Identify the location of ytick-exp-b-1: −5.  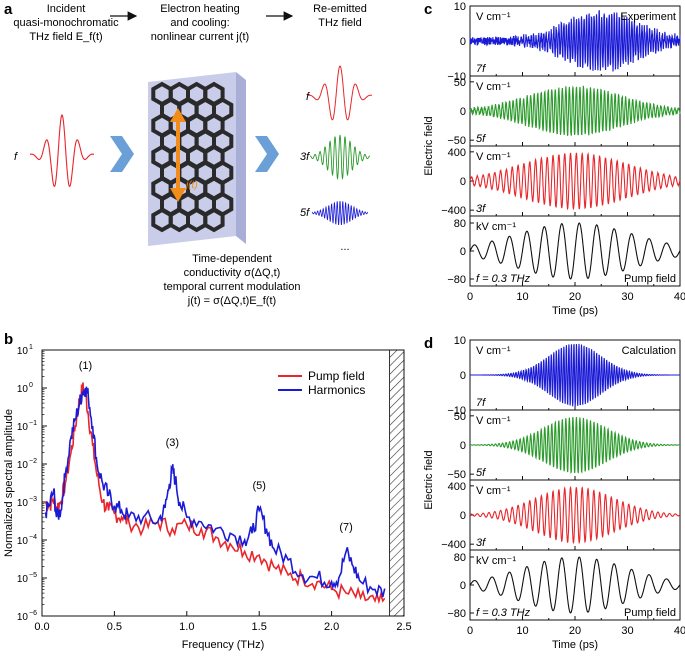
(33, 575).